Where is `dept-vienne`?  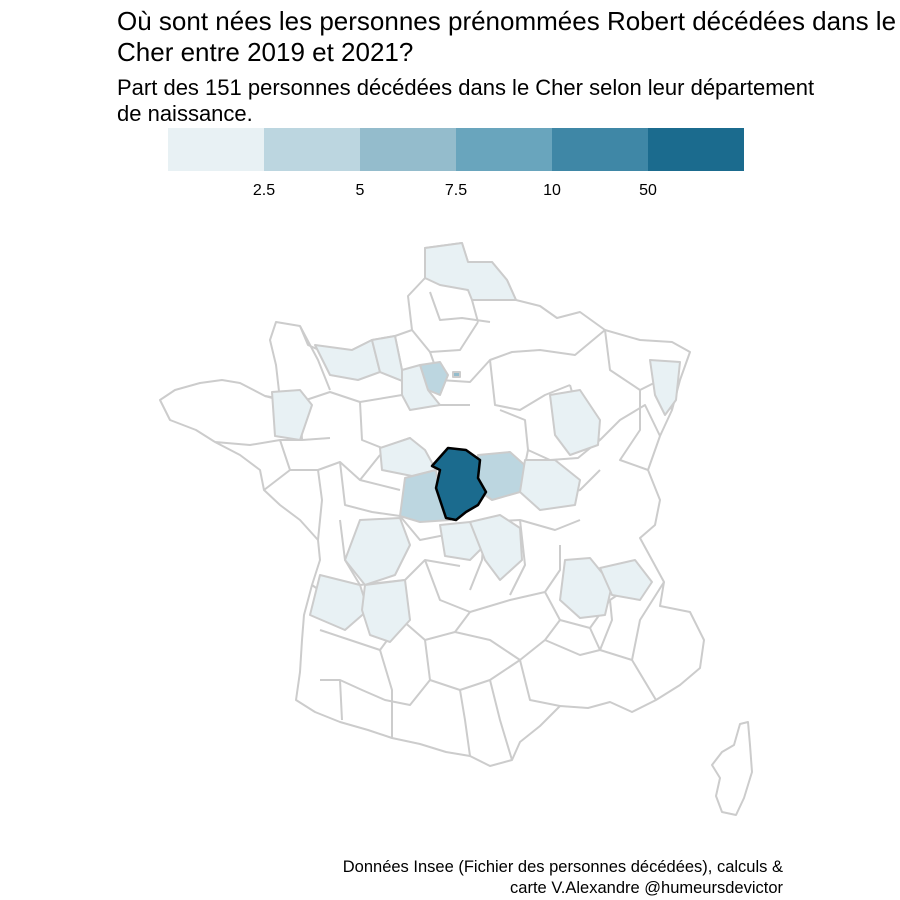 dept-vienne is located at coordinates (377, 551).